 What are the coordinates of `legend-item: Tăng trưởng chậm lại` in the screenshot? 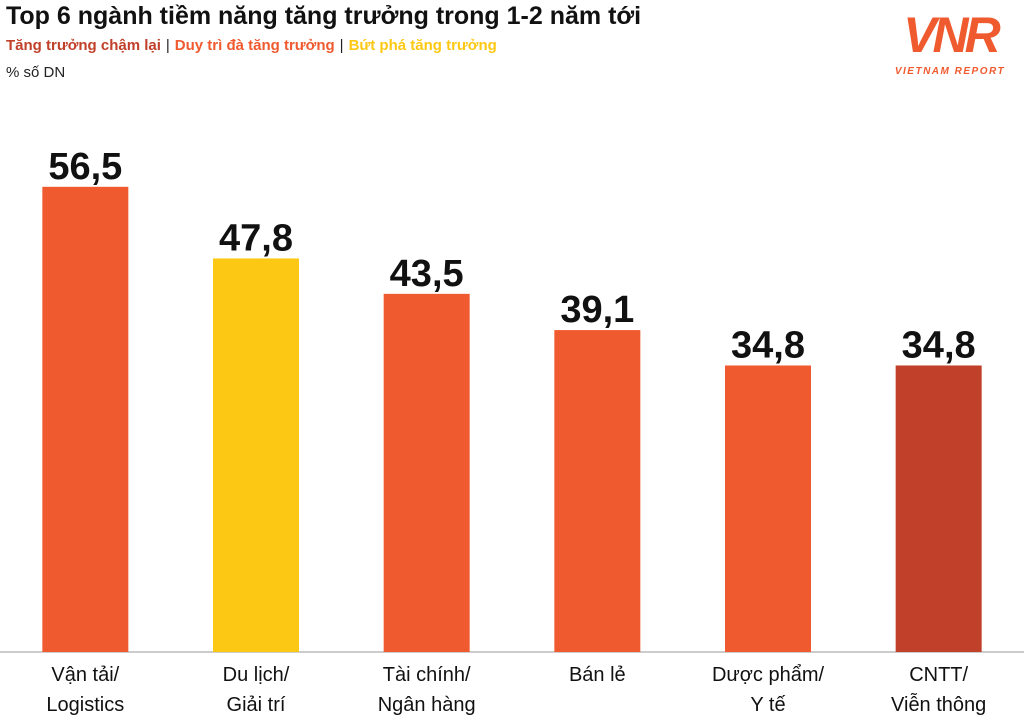 It's located at (83, 45).